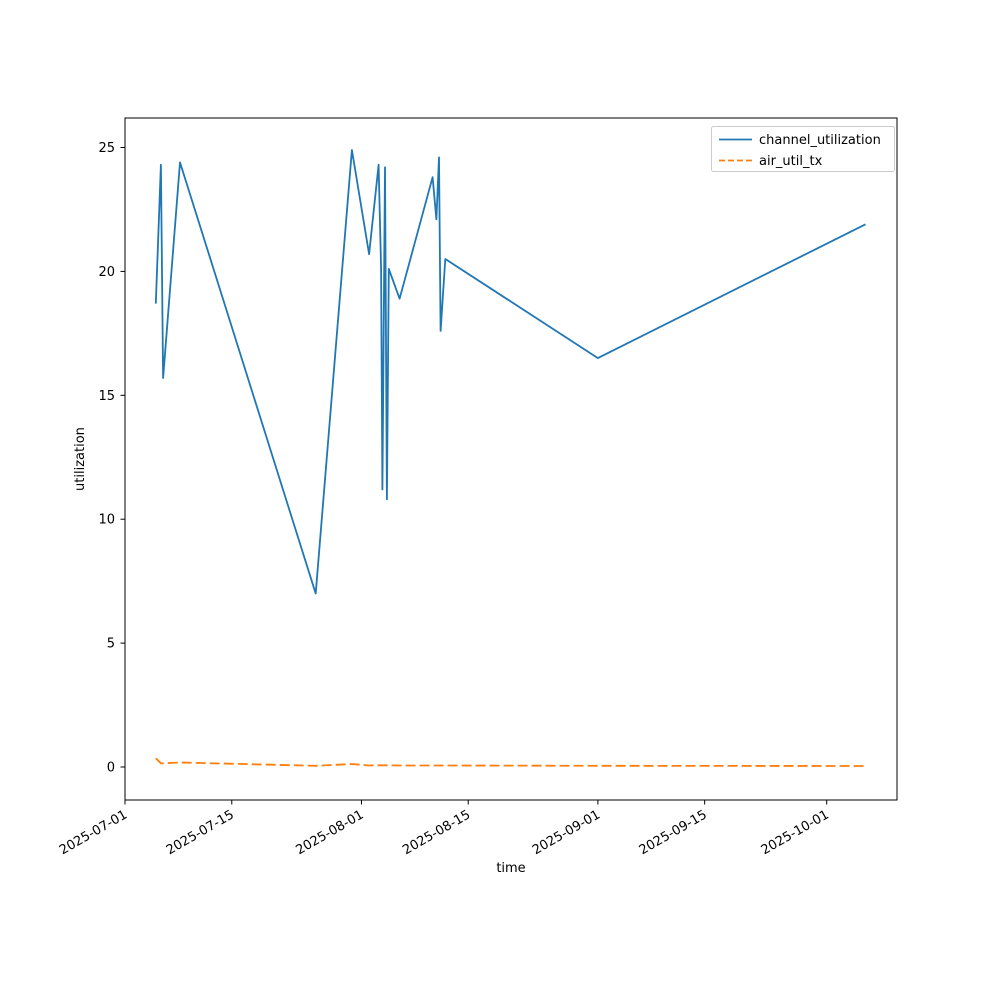  Describe the element at coordinates (106, 520) in the screenshot. I see `y-tick-label: 10` at that location.